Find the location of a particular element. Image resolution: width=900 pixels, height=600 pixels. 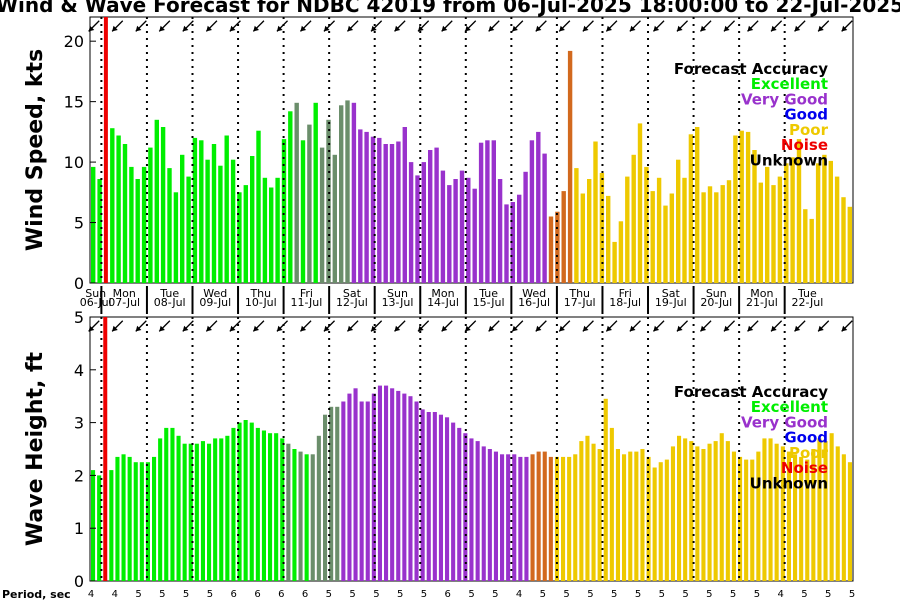

day-label-dow: Fri is located at coordinates (306, 293).